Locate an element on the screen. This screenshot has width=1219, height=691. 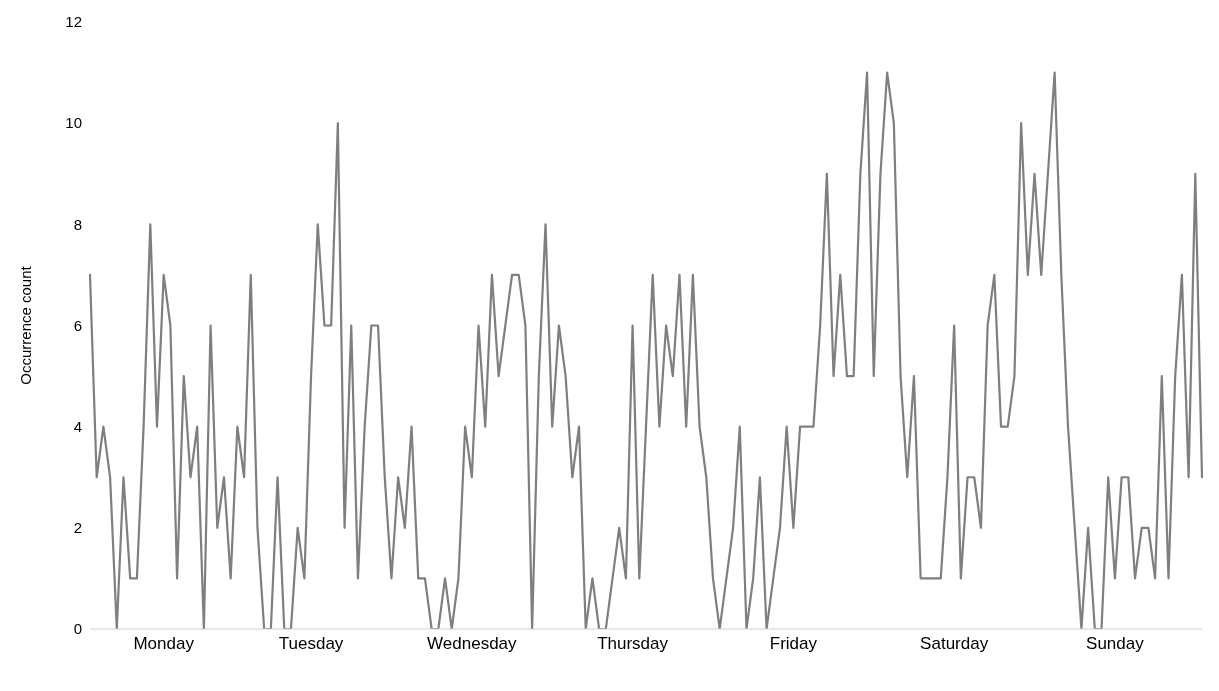
y-tick-label: 2 is located at coordinates (77, 528).